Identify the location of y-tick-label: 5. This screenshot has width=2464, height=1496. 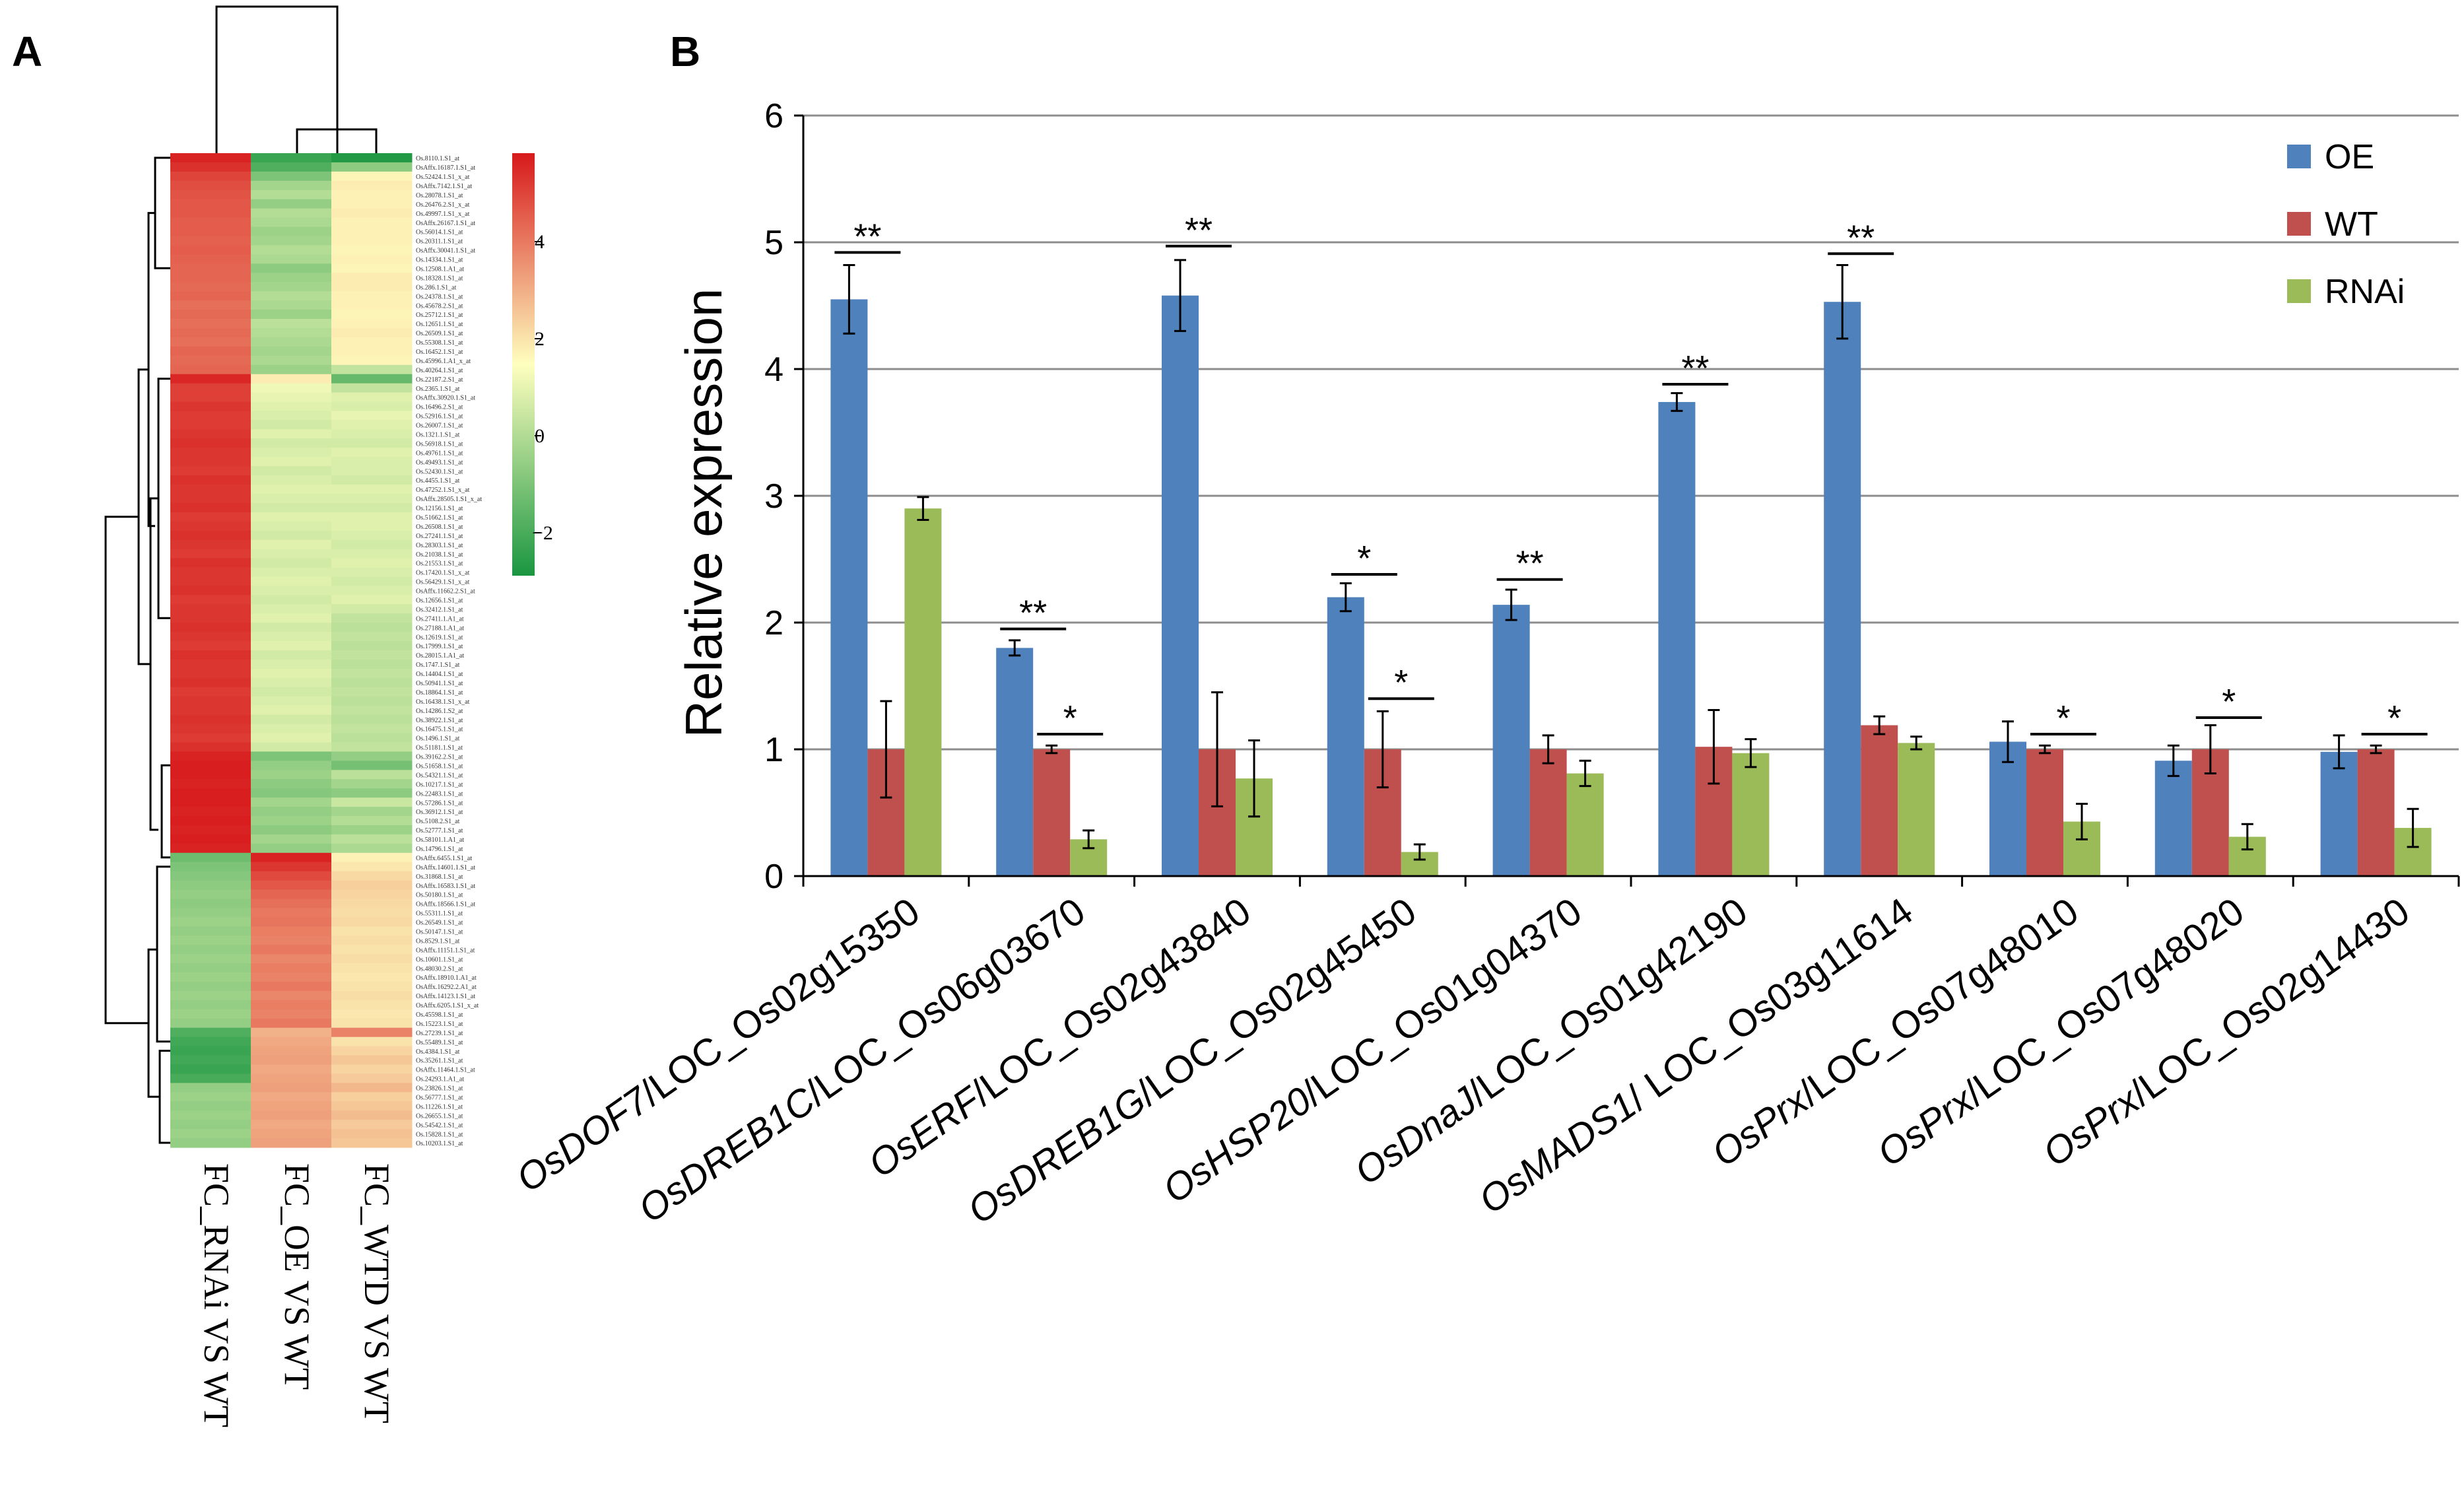
(774, 243).